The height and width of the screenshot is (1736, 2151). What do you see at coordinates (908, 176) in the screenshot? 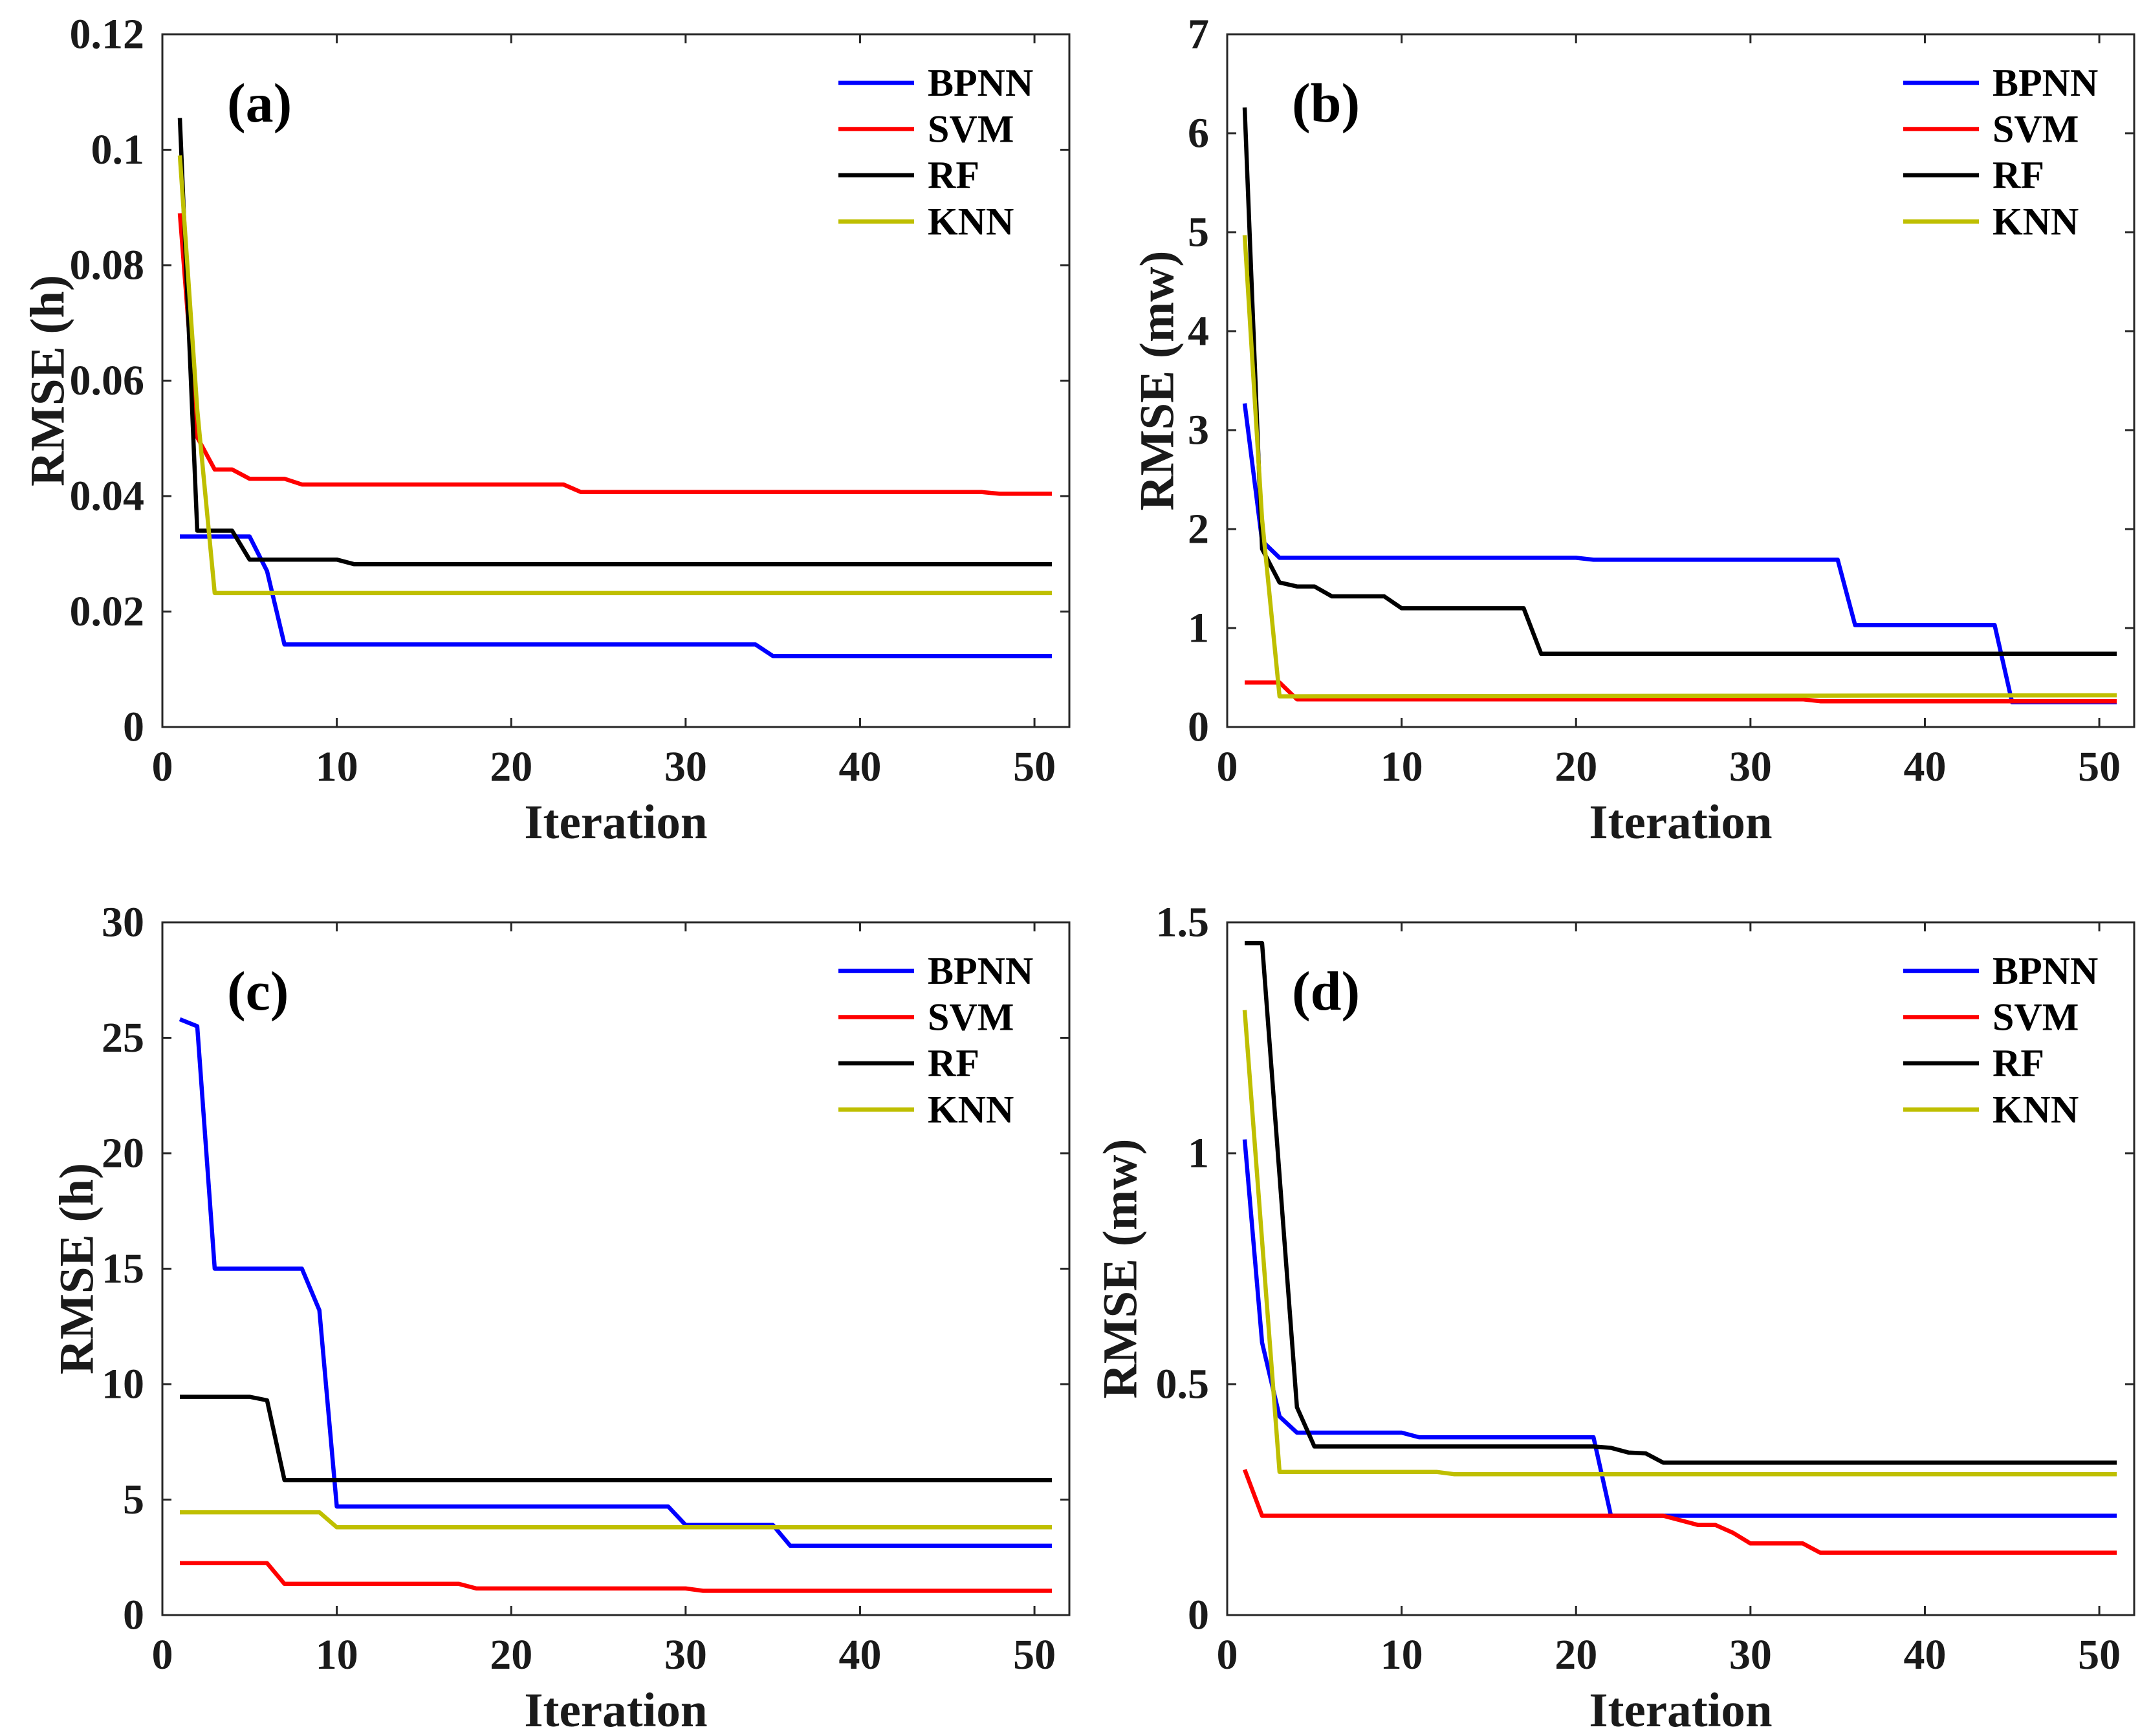
I see `legend-entry-rf: RF` at bounding box center [908, 176].